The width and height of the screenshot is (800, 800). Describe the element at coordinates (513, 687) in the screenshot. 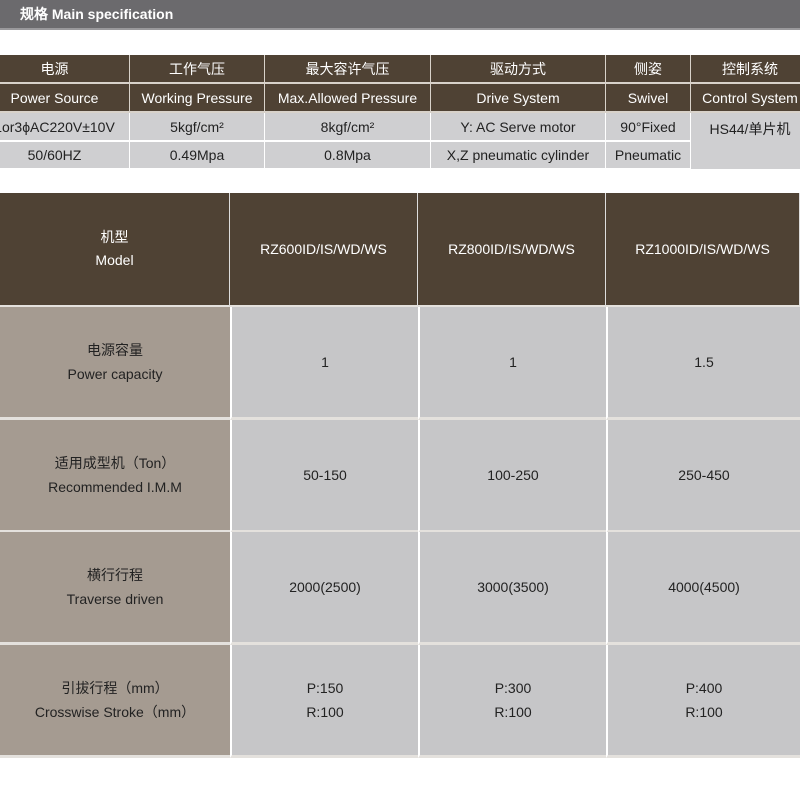

I see `cell-text: P:300` at that location.